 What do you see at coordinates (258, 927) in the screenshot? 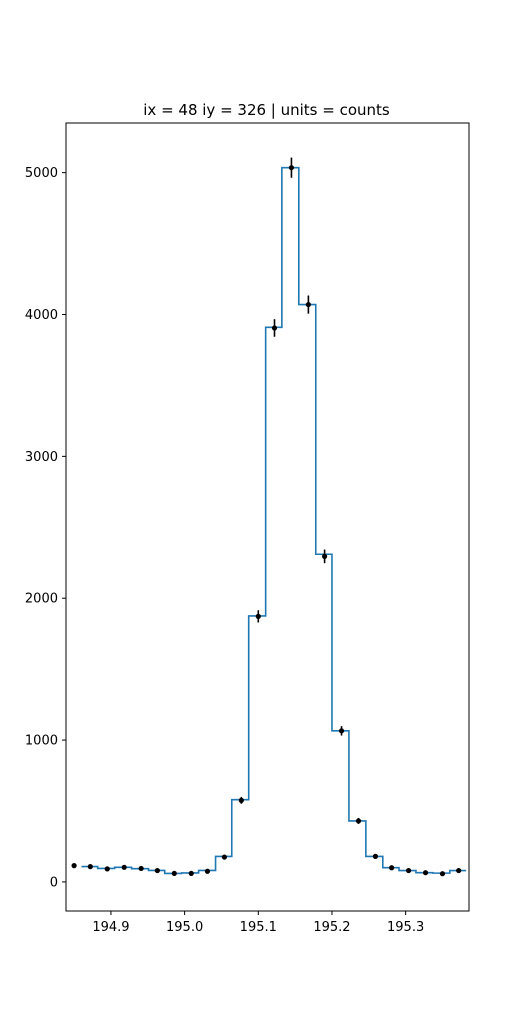
I see `x-tick-label: 195.1` at bounding box center [258, 927].